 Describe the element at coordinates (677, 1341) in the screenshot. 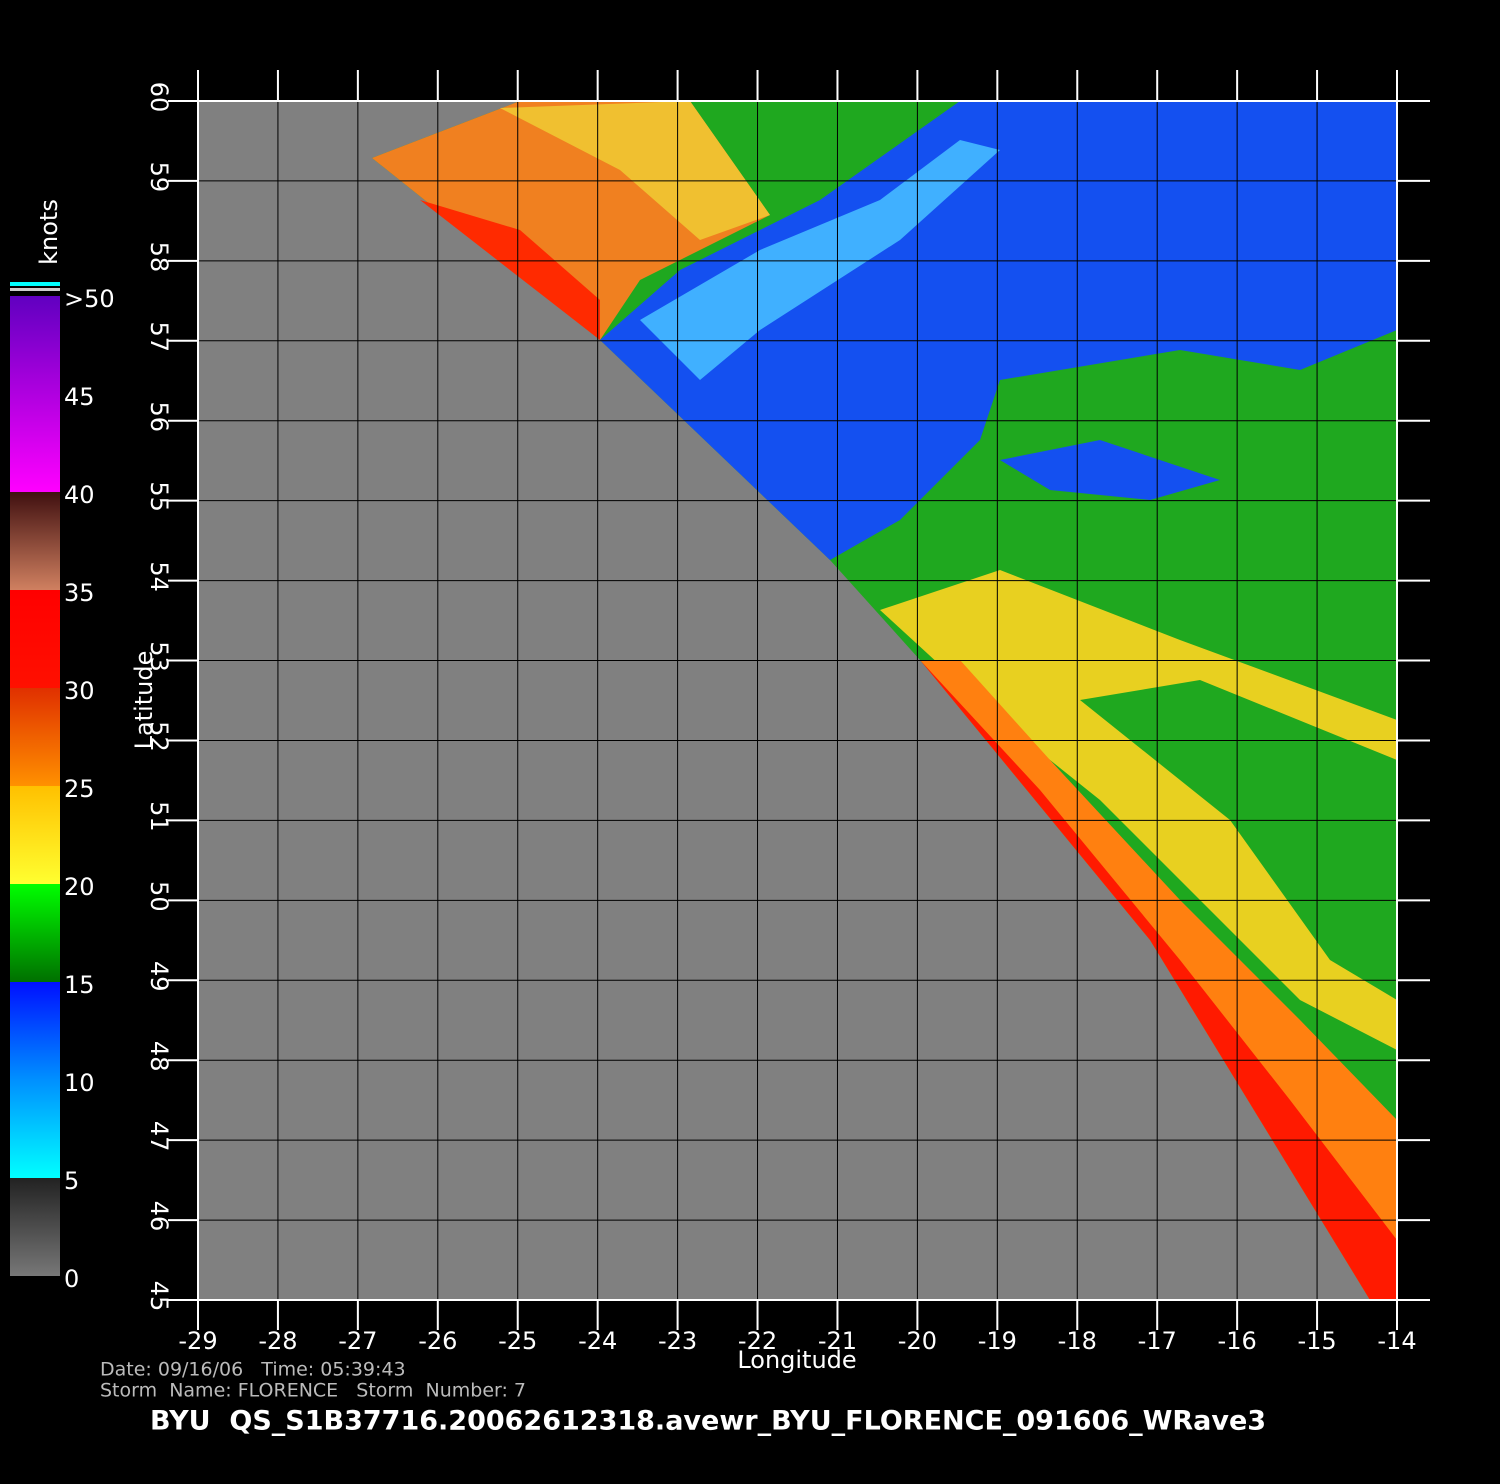

I see `x-tick-label: -23` at that location.